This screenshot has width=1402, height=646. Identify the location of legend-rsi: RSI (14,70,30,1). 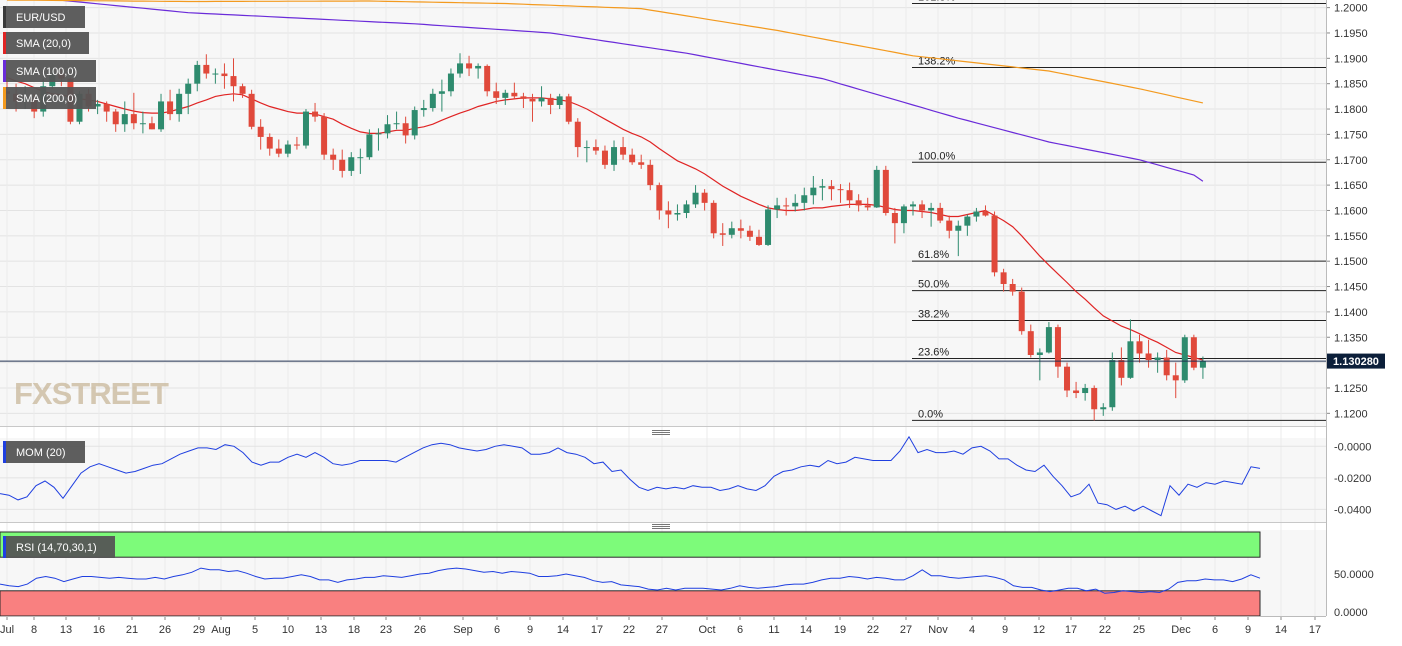
(59, 547).